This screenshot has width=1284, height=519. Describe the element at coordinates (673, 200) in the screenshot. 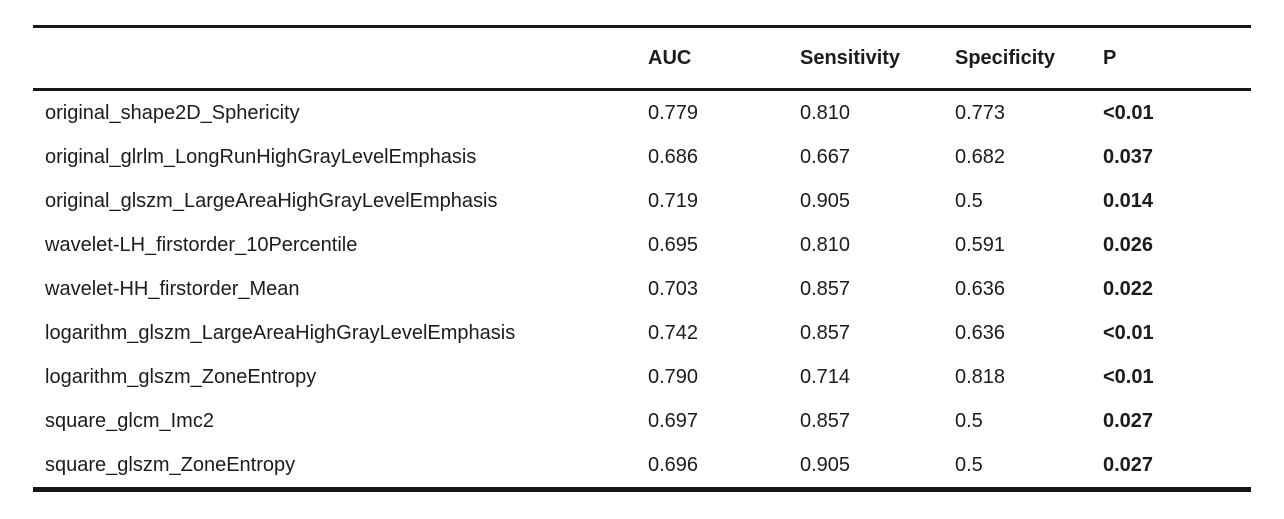

I see `auc-cell: 0.719` at that location.